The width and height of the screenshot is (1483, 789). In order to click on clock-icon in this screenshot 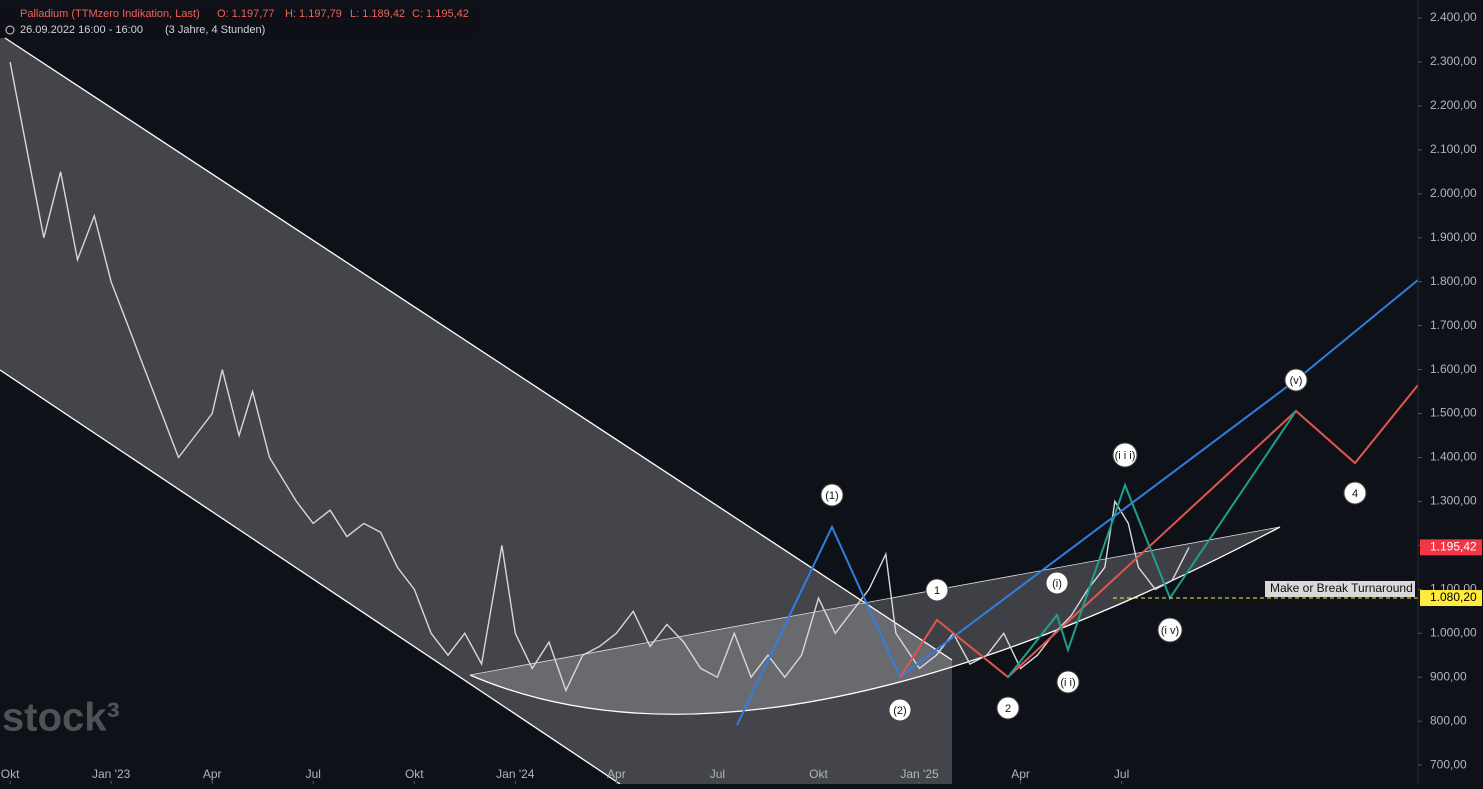, I will do `click(10, 30)`.